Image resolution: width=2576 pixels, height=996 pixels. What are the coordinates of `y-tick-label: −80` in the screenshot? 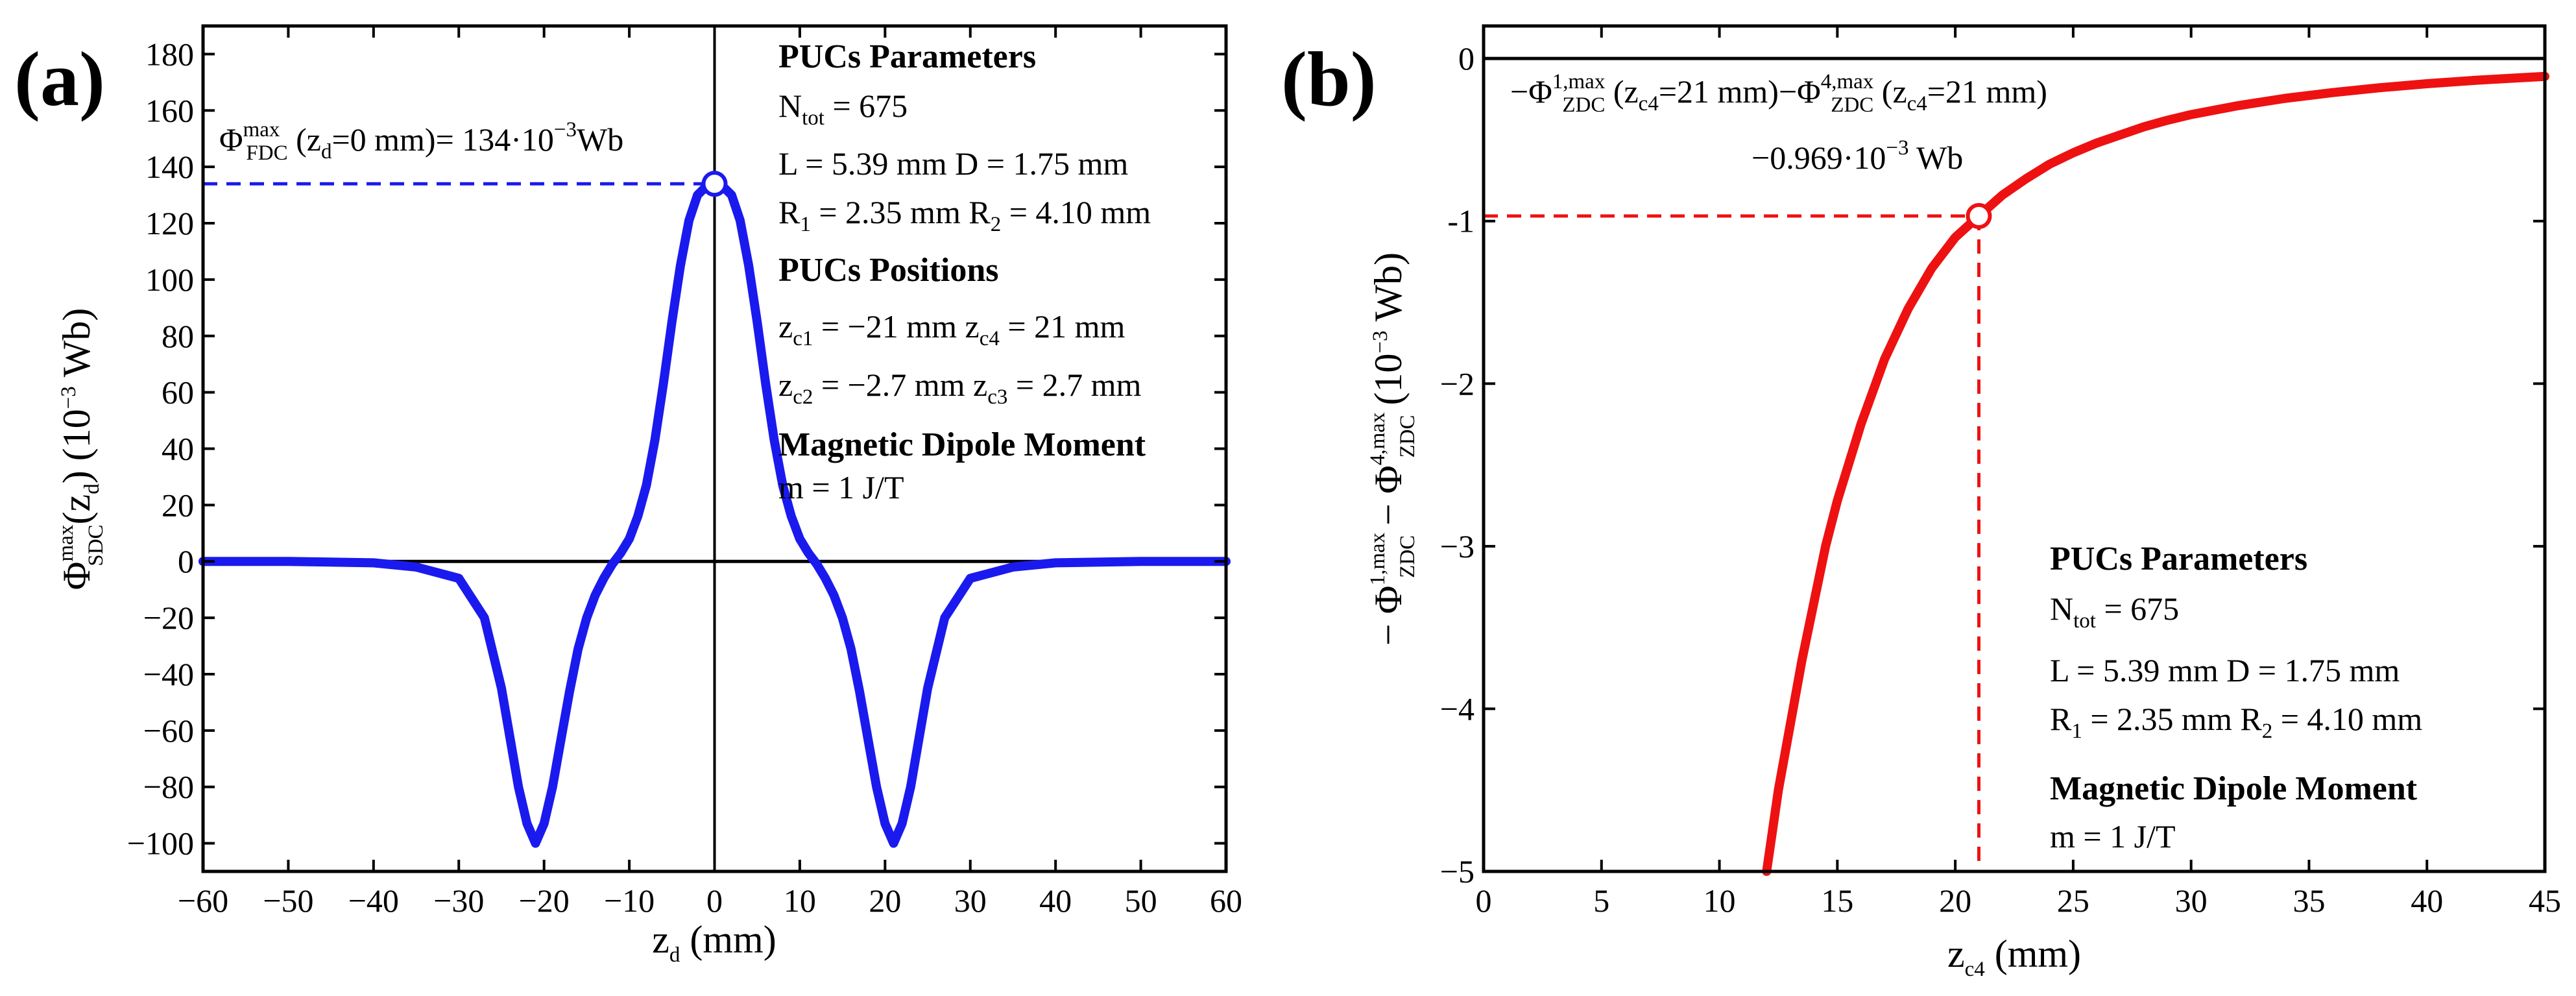 It's located at (168, 787).